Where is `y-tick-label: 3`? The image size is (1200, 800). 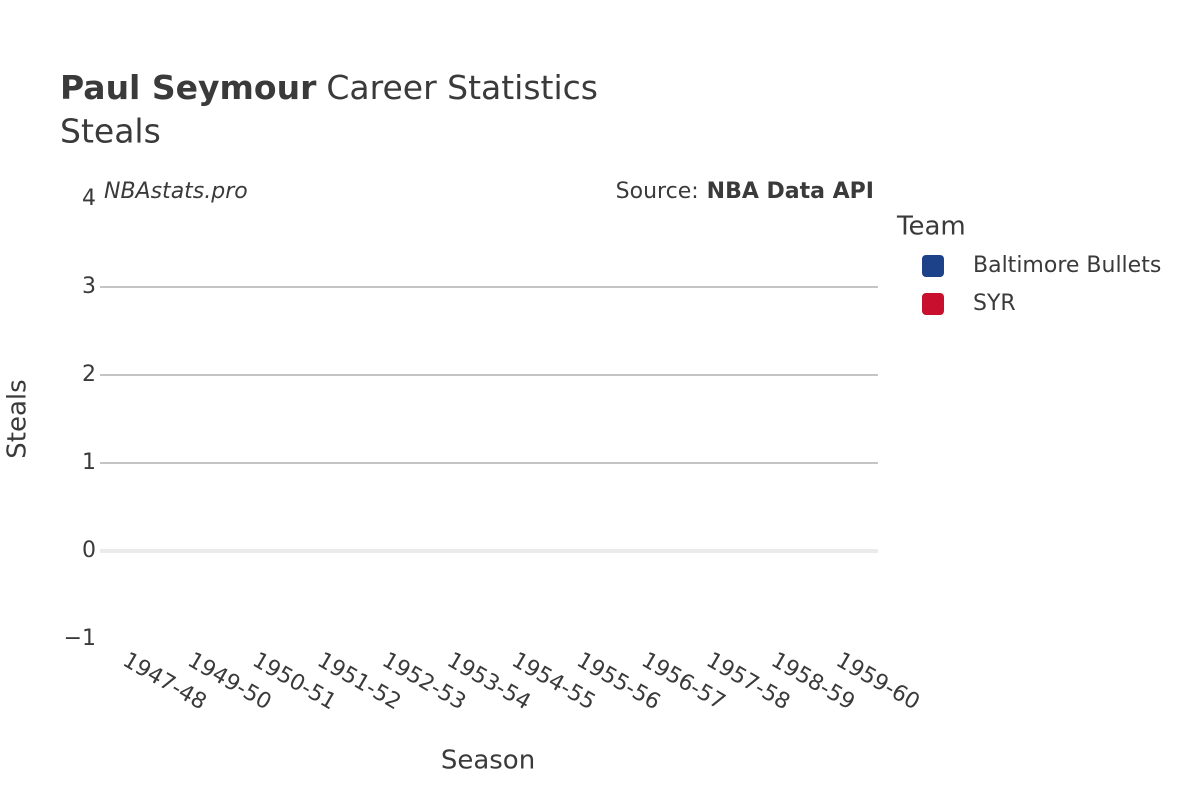 y-tick-label: 3 is located at coordinates (89, 286).